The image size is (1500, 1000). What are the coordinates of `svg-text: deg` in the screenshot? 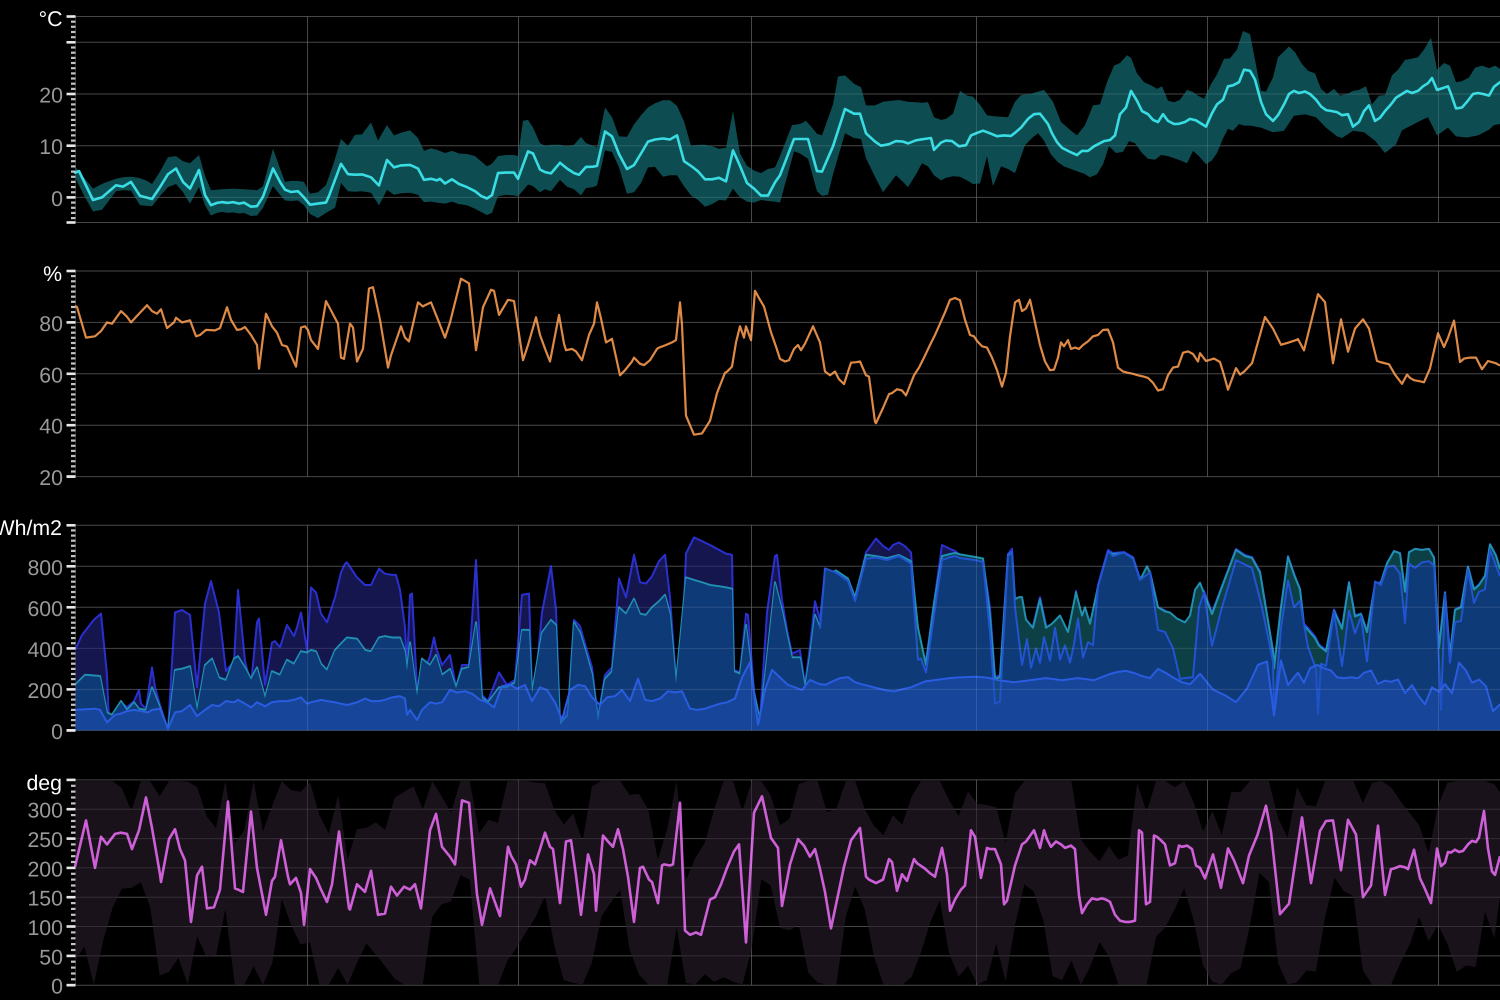 It's located at (44, 783).